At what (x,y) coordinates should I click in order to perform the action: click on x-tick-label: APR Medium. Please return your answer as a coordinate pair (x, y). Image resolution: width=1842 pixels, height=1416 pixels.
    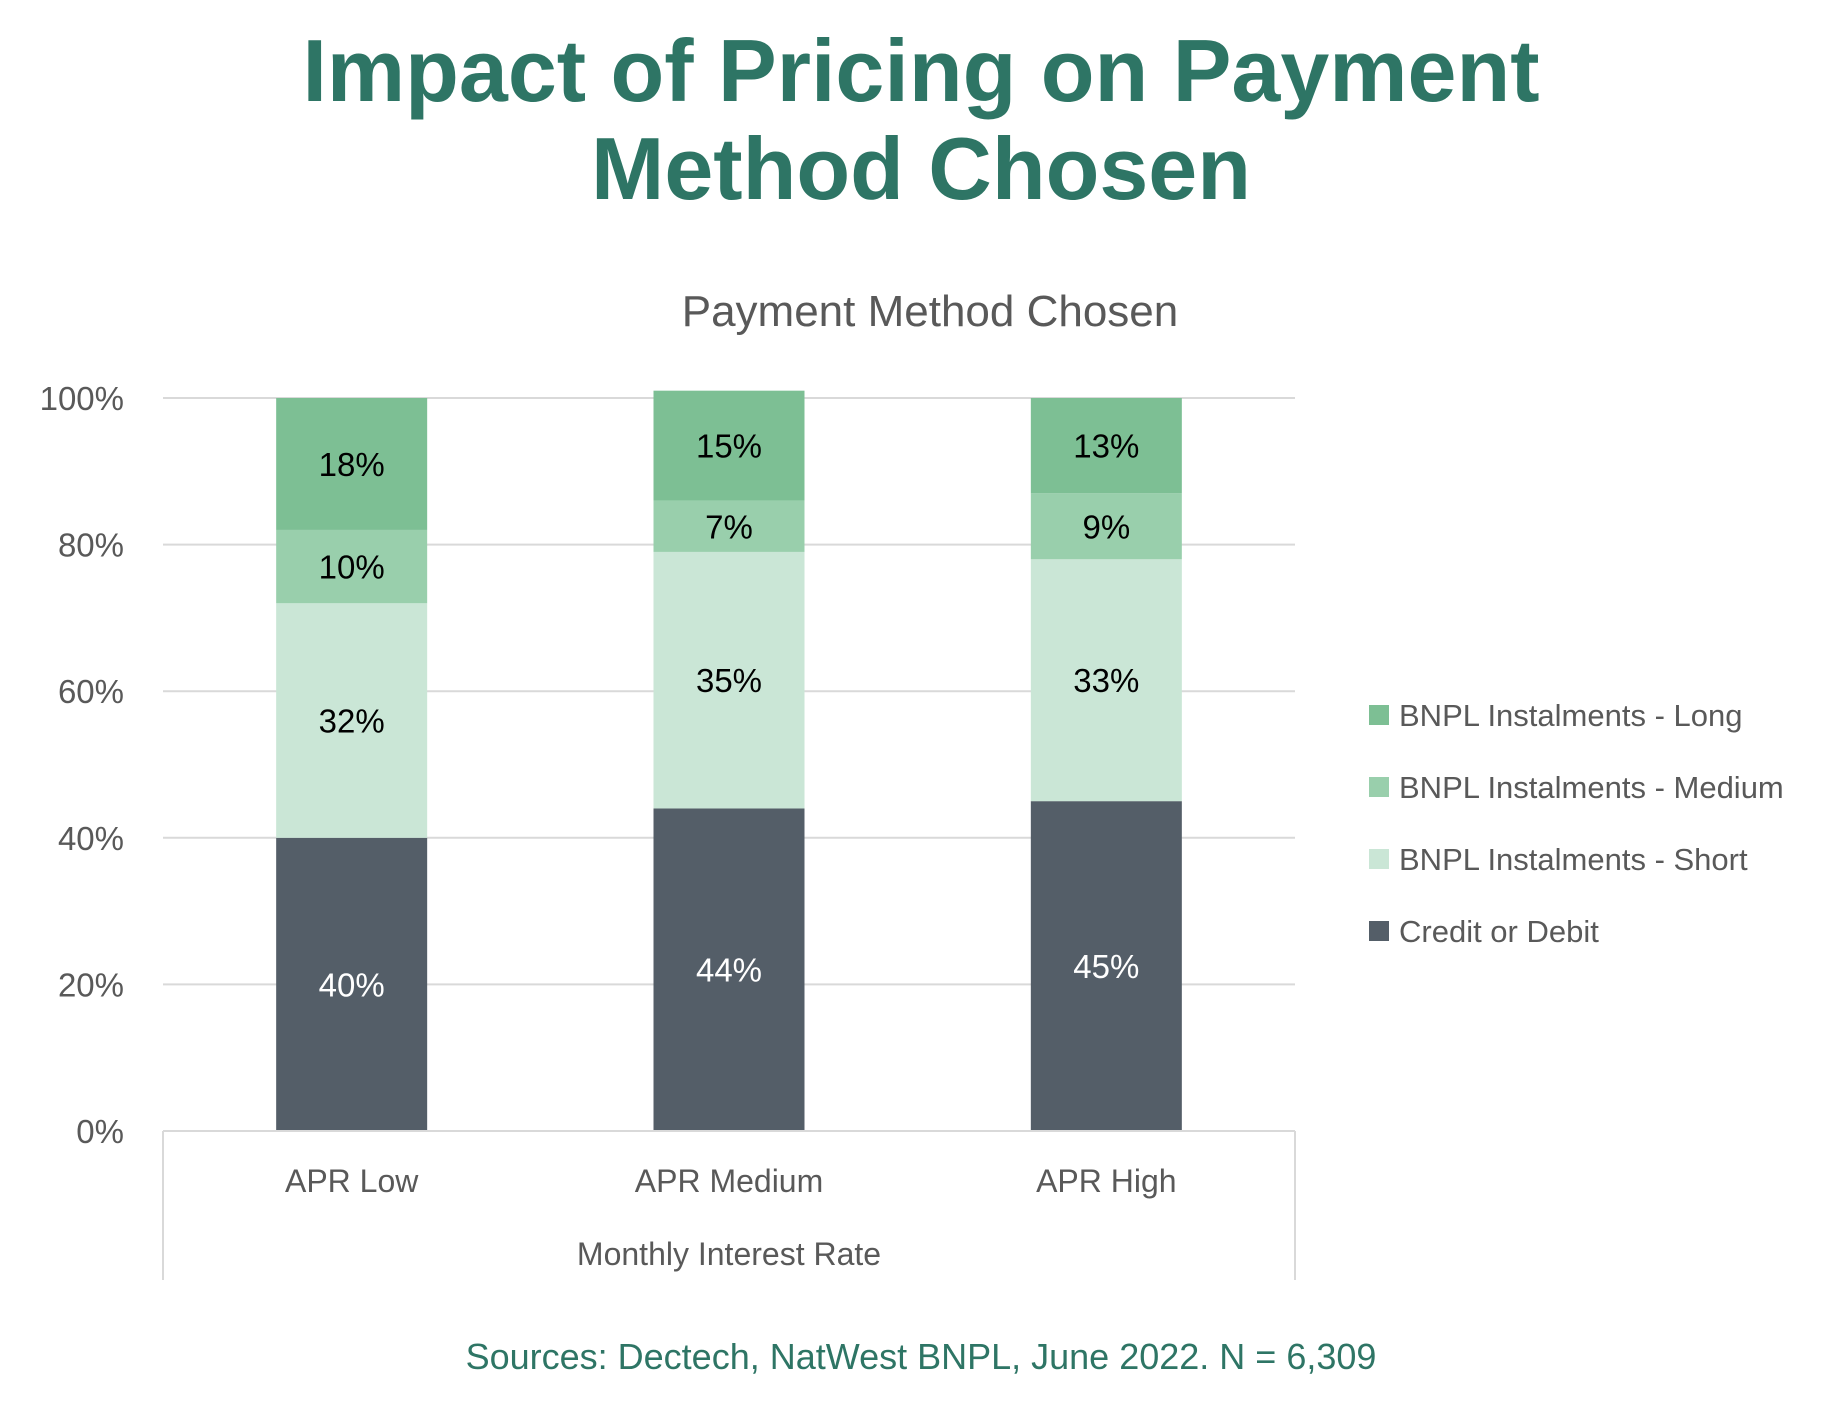
    Looking at the image, I should click on (729, 1181).